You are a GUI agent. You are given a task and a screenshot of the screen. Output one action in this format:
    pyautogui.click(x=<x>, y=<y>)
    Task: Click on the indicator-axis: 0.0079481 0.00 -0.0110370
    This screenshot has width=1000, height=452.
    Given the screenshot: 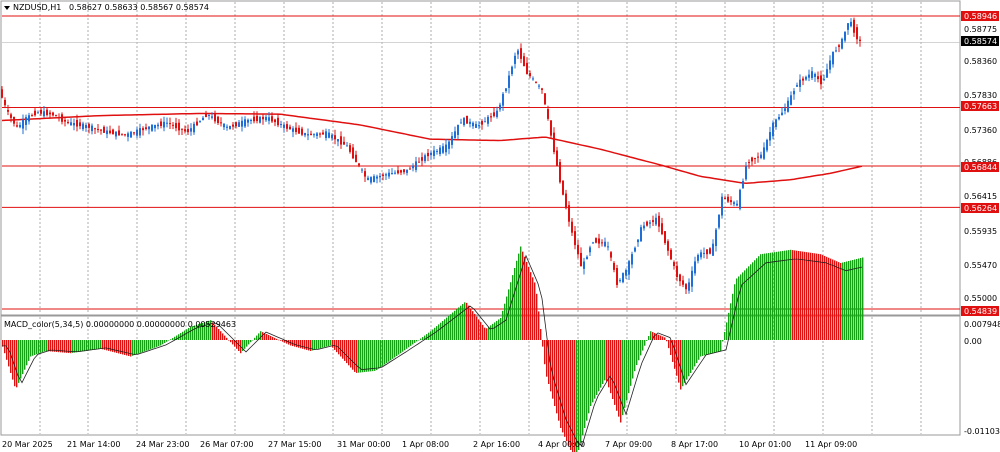 What is the action you would take?
    pyautogui.click(x=982, y=378)
    